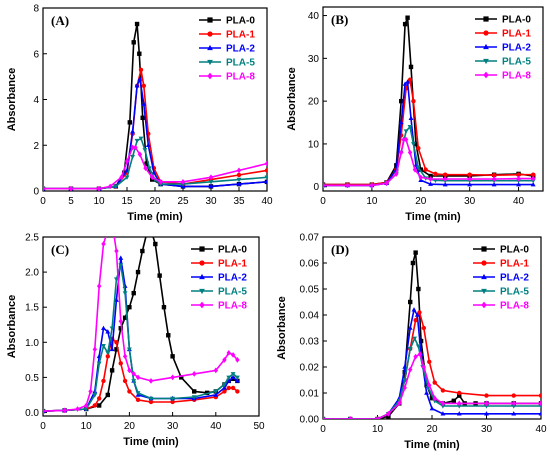  What do you see at coordinates (60, 249) in the screenshot?
I see `panel-label: (C)` at bounding box center [60, 249].